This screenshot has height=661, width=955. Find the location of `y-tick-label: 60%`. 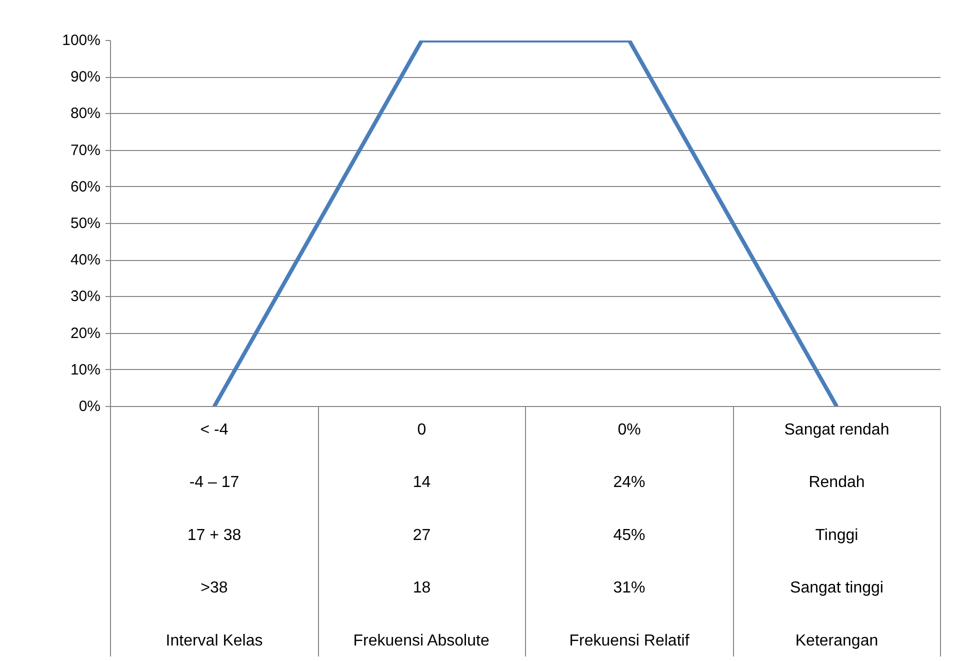

y-tick-label: 60% is located at coordinates (85, 187).